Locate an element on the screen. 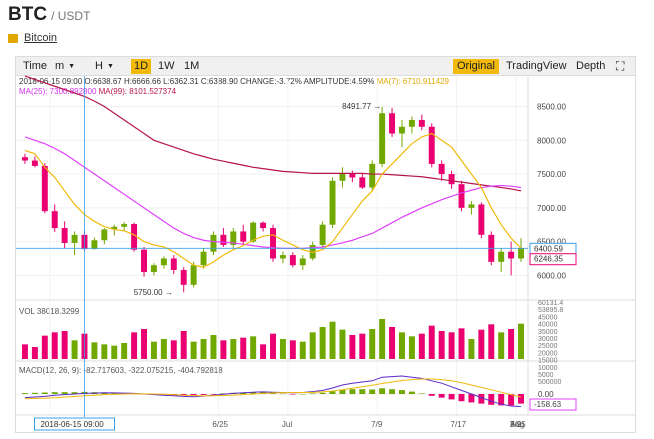 The width and height of the screenshot is (654, 439). interval-1d-button: 1D is located at coordinates (141, 66).